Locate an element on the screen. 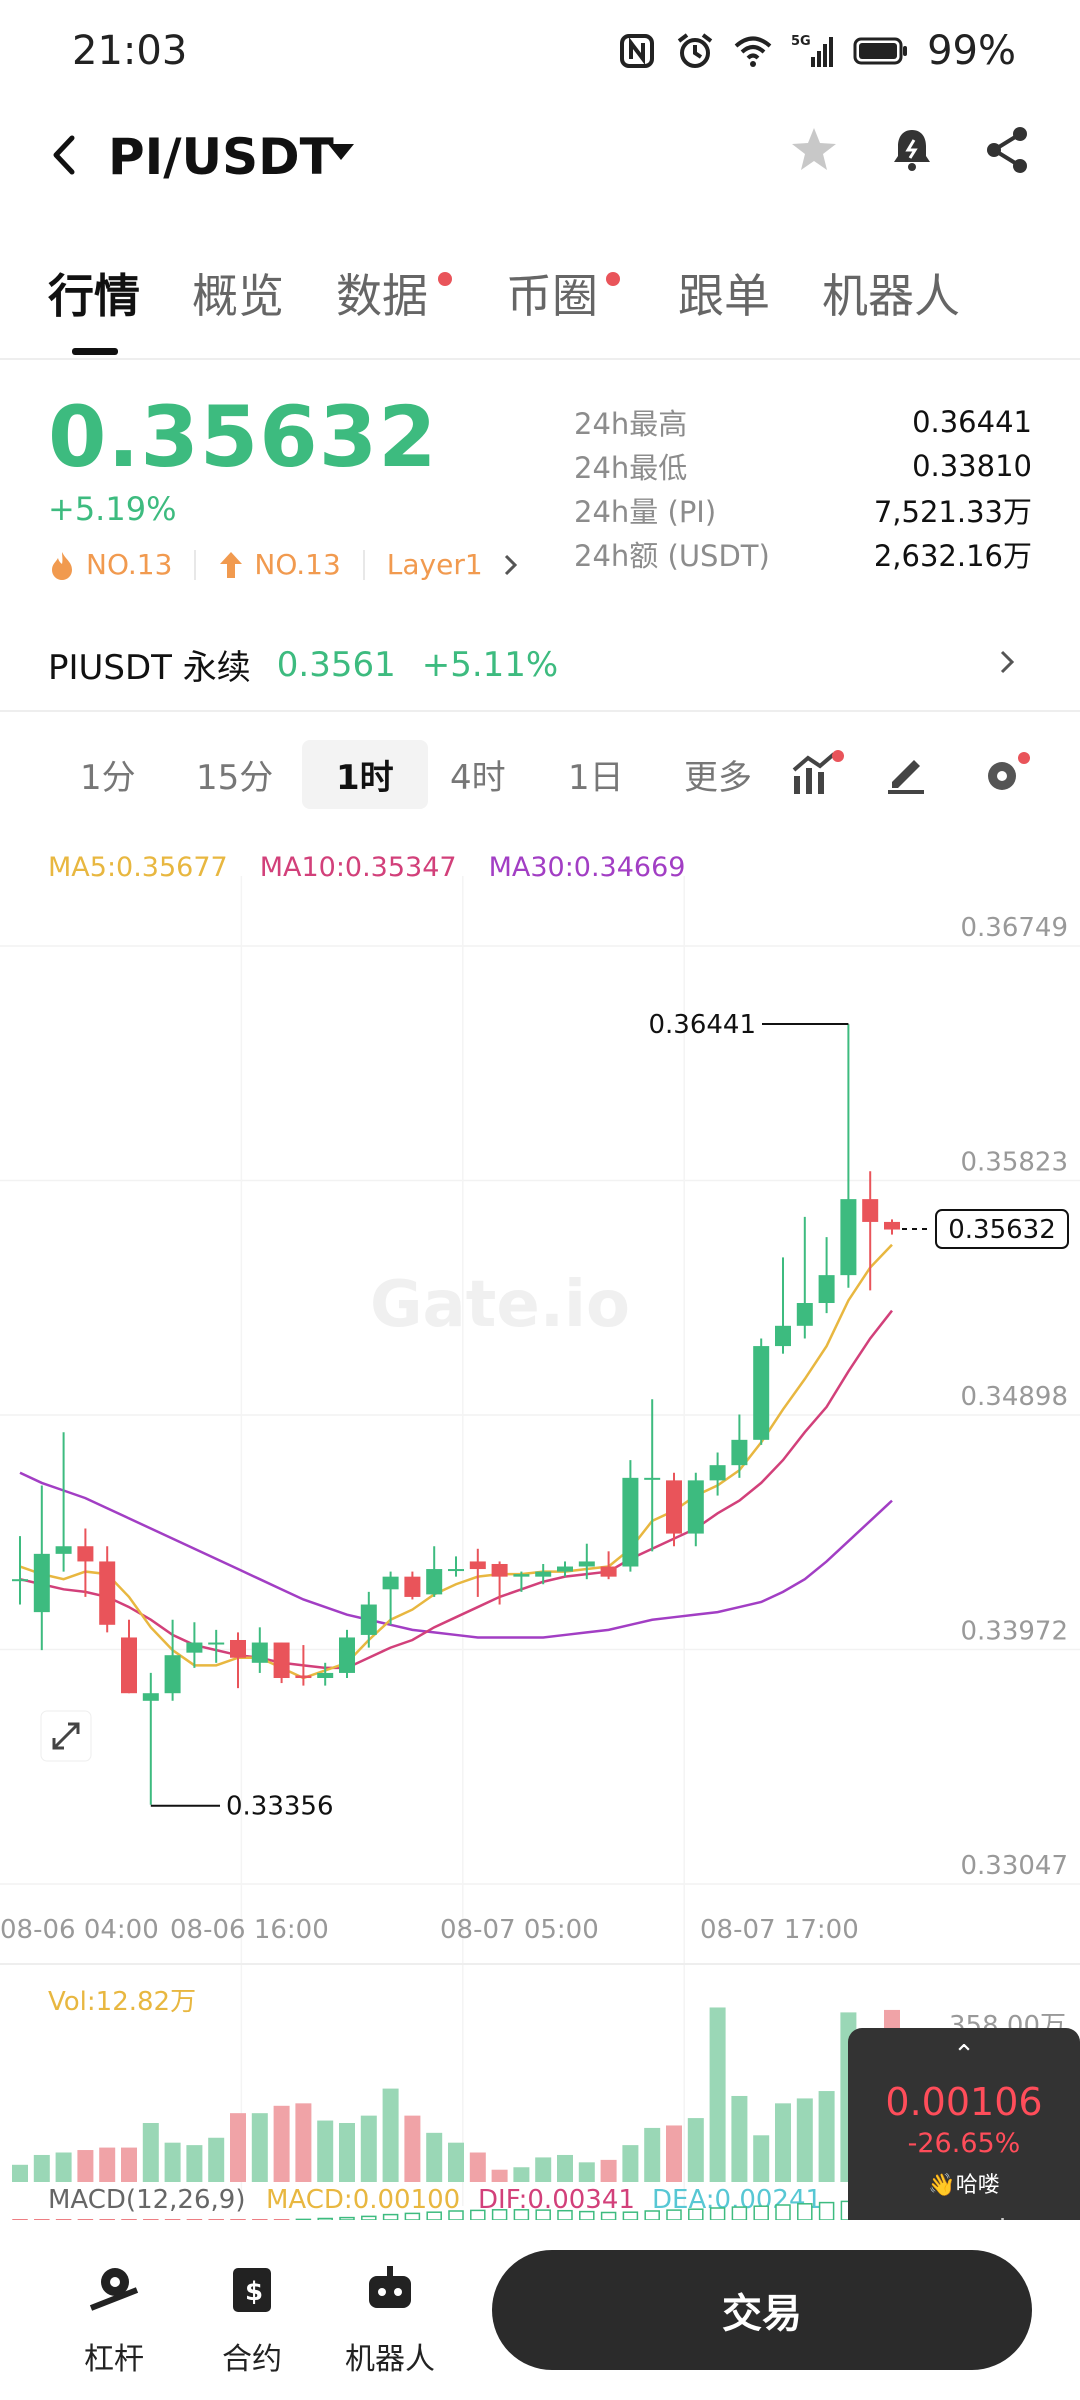  stat-label: 24h最高 is located at coordinates (631, 424).